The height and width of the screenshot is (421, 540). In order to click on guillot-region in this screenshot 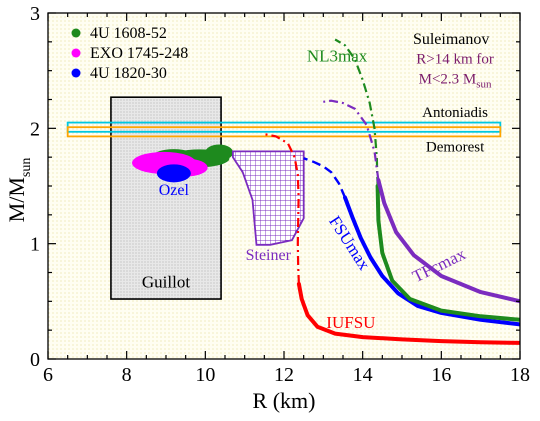, I will do `click(166, 198)`.